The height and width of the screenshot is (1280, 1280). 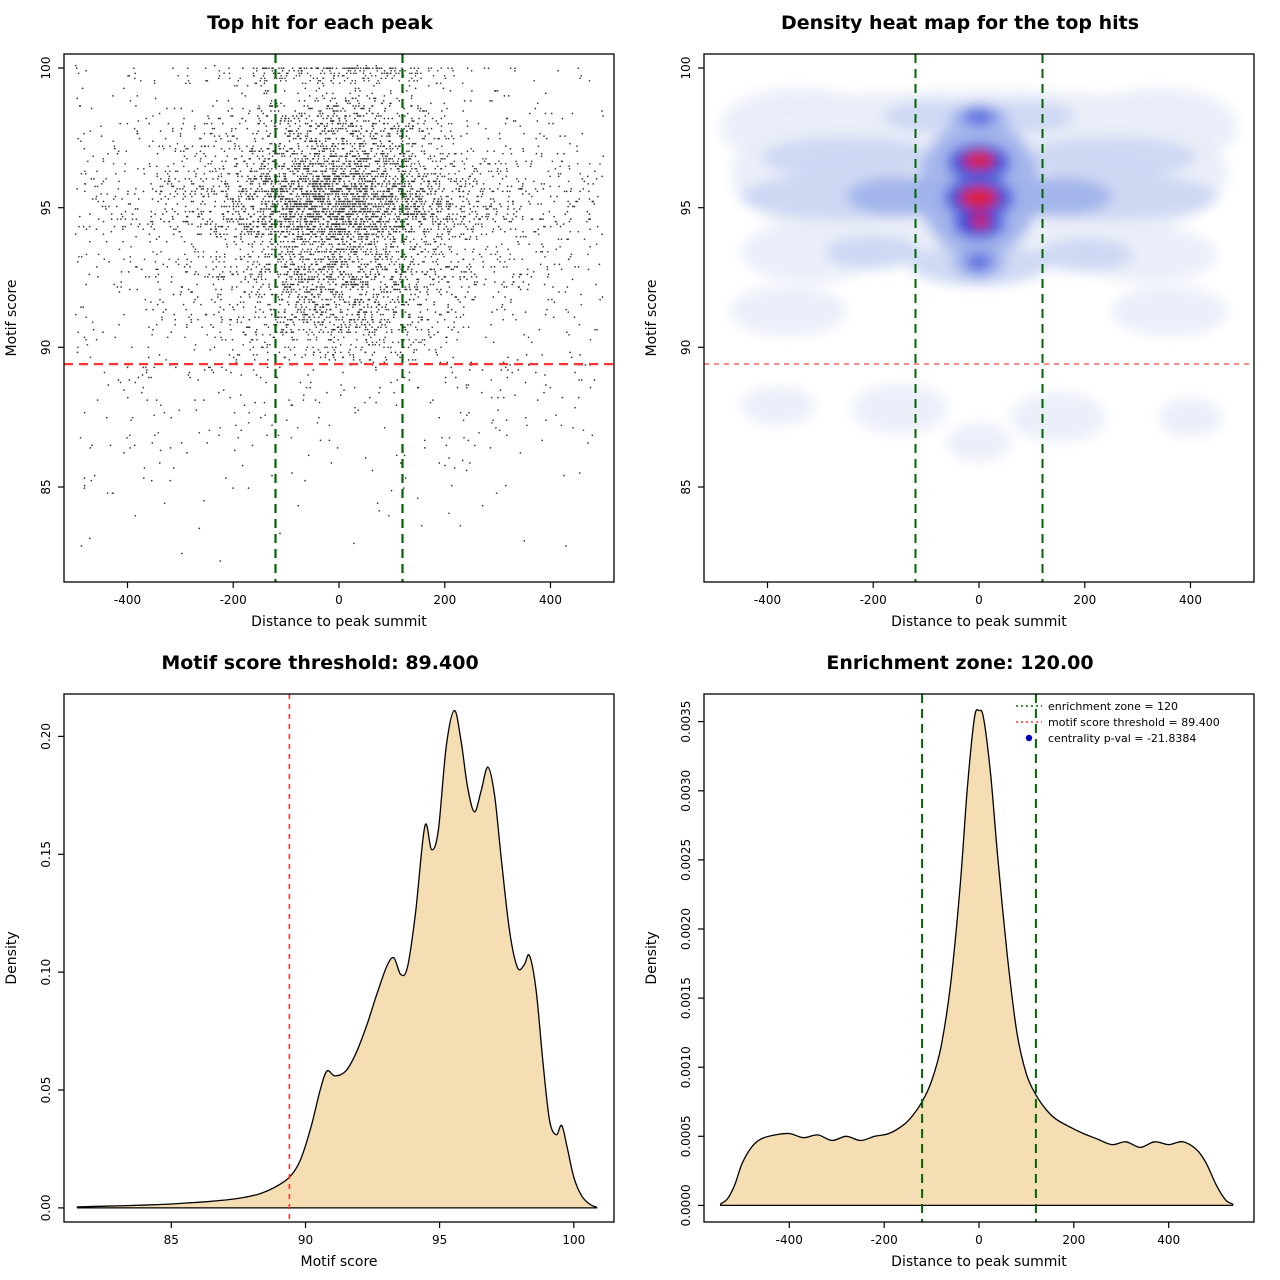 I want to click on svg-text: 0.0020, so click(x=686, y=929).